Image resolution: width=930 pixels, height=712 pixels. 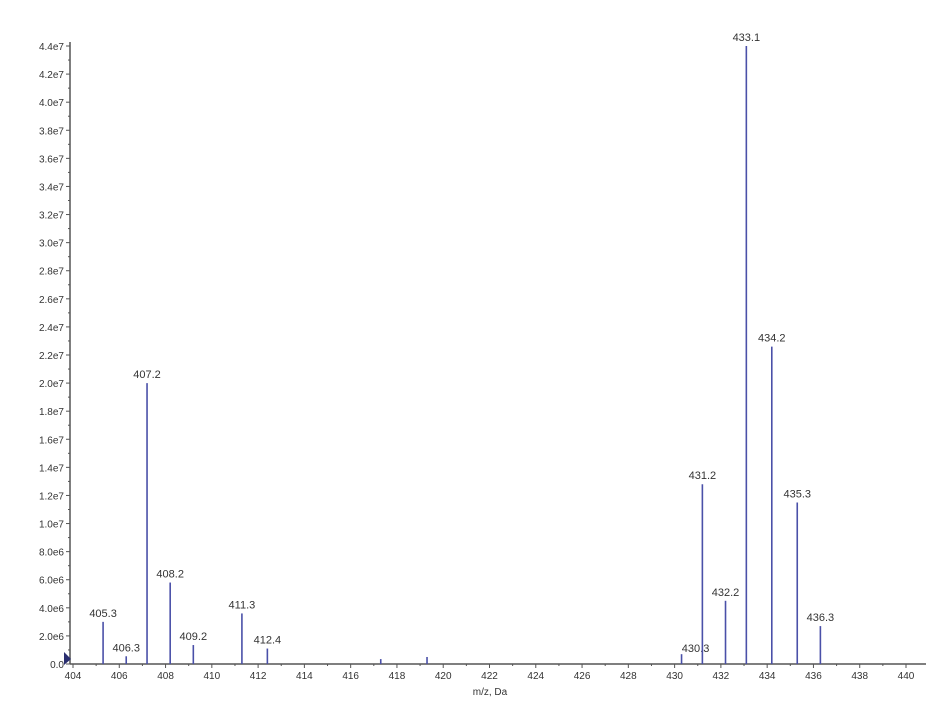 What do you see at coordinates (813, 676) in the screenshot?
I see `x-tick-label: 436` at bounding box center [813, 676].